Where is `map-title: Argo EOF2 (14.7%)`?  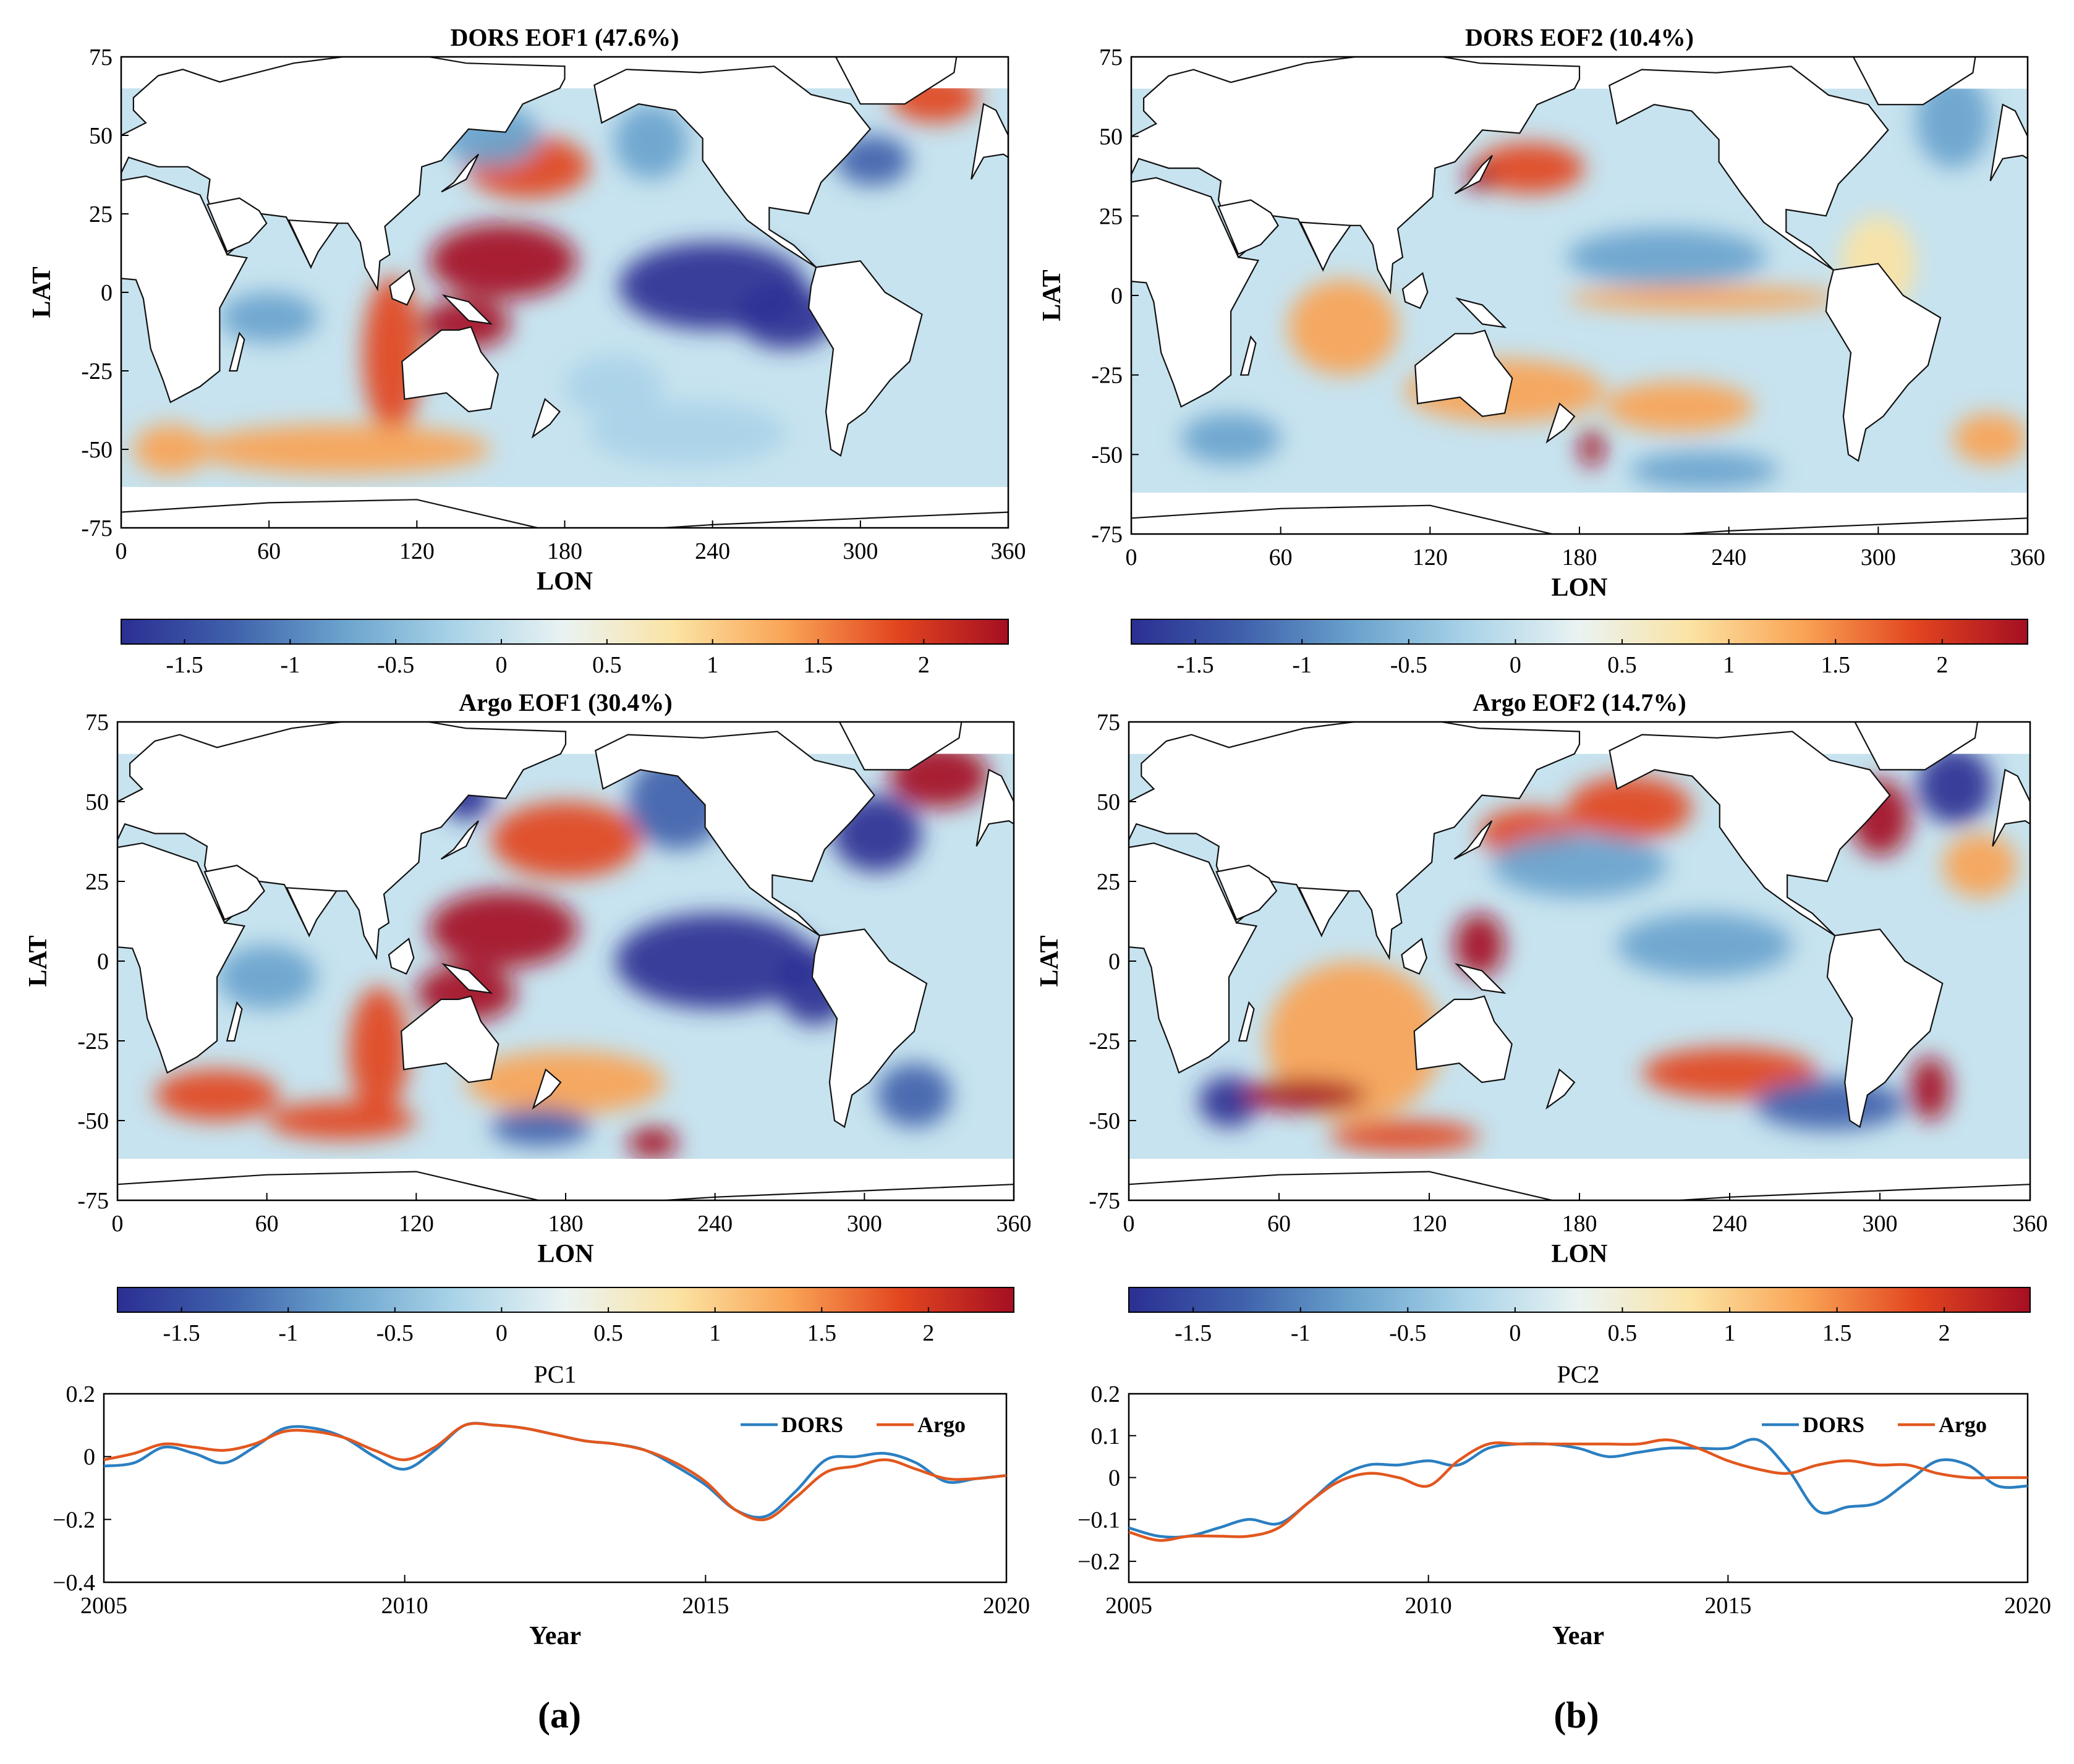
map-title: Argo EOF2 (14.7%) is located at coordinates (1579, 702).